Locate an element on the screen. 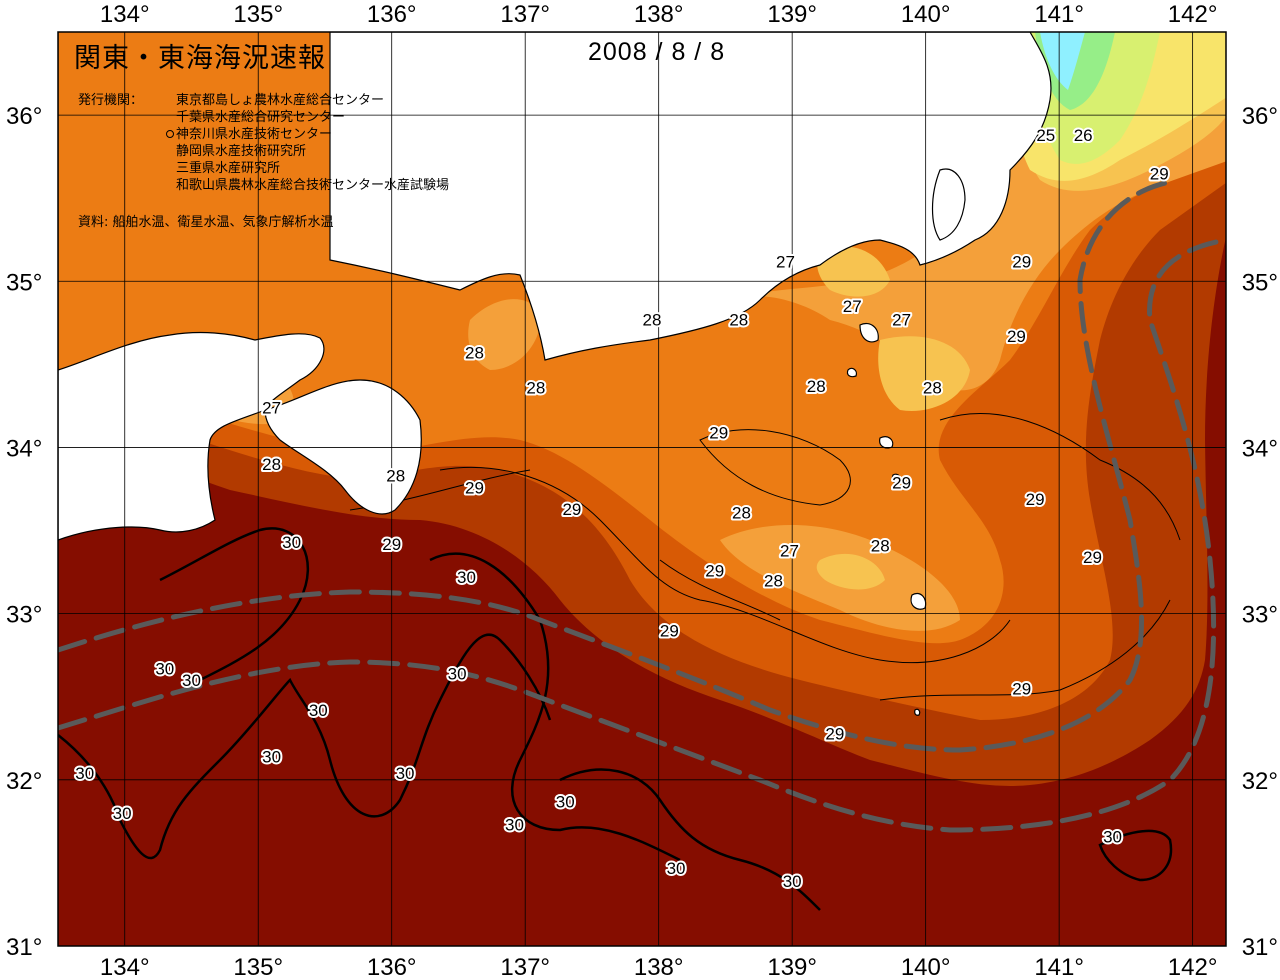 The height and width of the screenshot is (980, 1280). izu-oshima-island is located at coordinates (869, 332).